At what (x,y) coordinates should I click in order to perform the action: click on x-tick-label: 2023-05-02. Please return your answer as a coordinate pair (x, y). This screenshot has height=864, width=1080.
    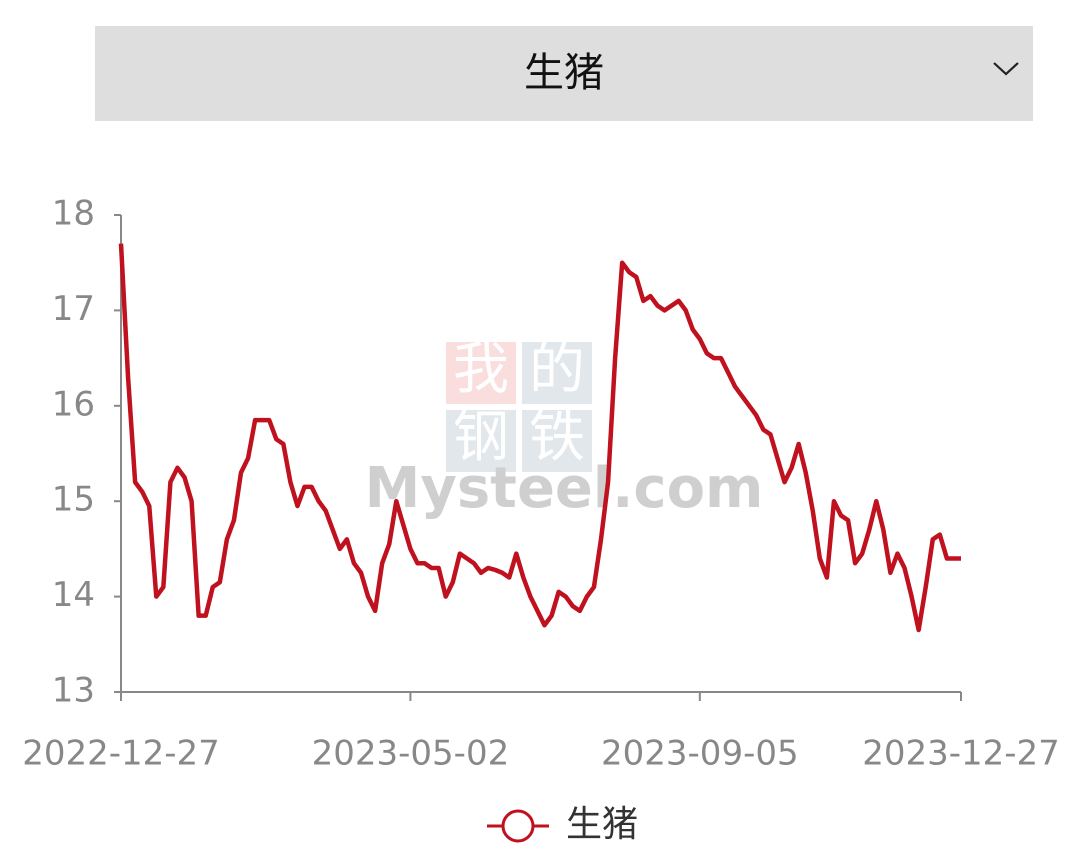
    Looking at the image, I should click on (411, 754).